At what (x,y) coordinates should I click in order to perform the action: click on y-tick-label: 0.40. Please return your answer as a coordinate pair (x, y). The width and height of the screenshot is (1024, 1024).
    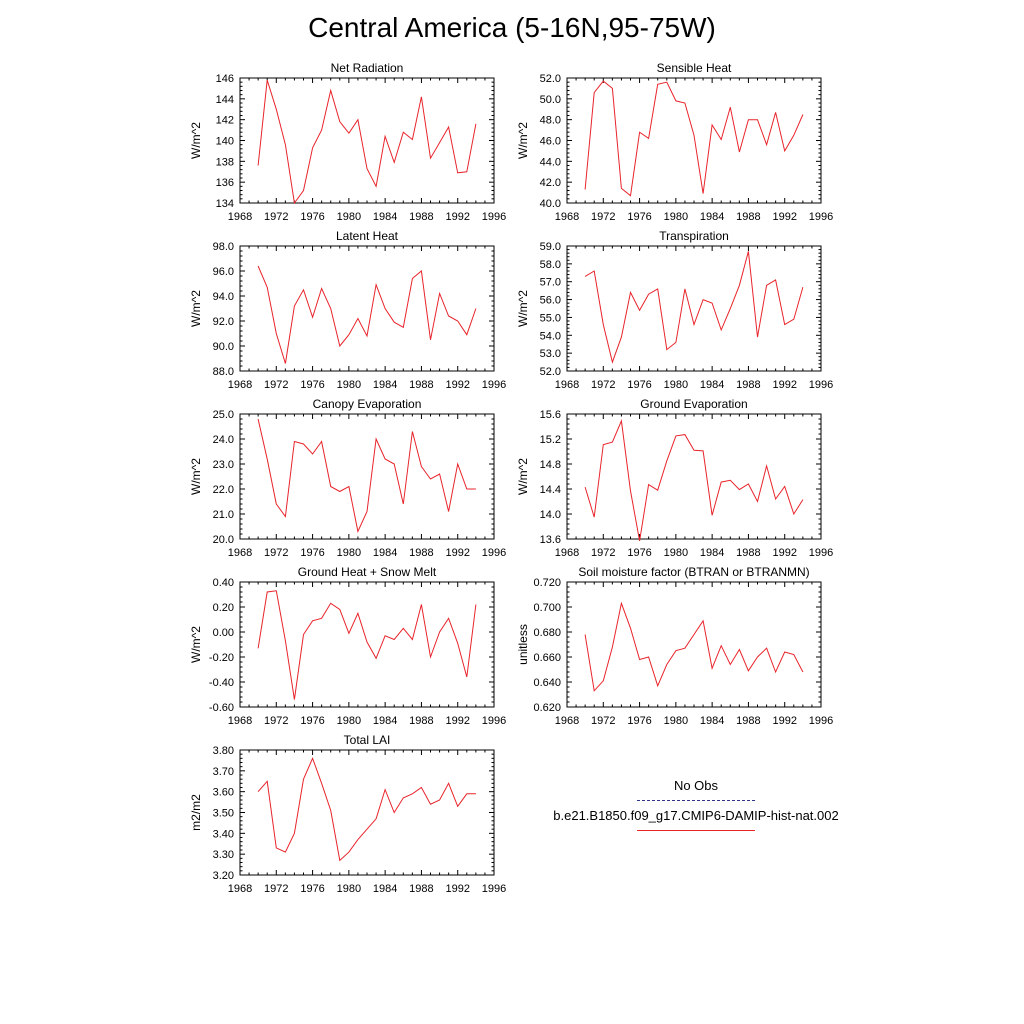
    Looking at the image, I should click on (223, 583).